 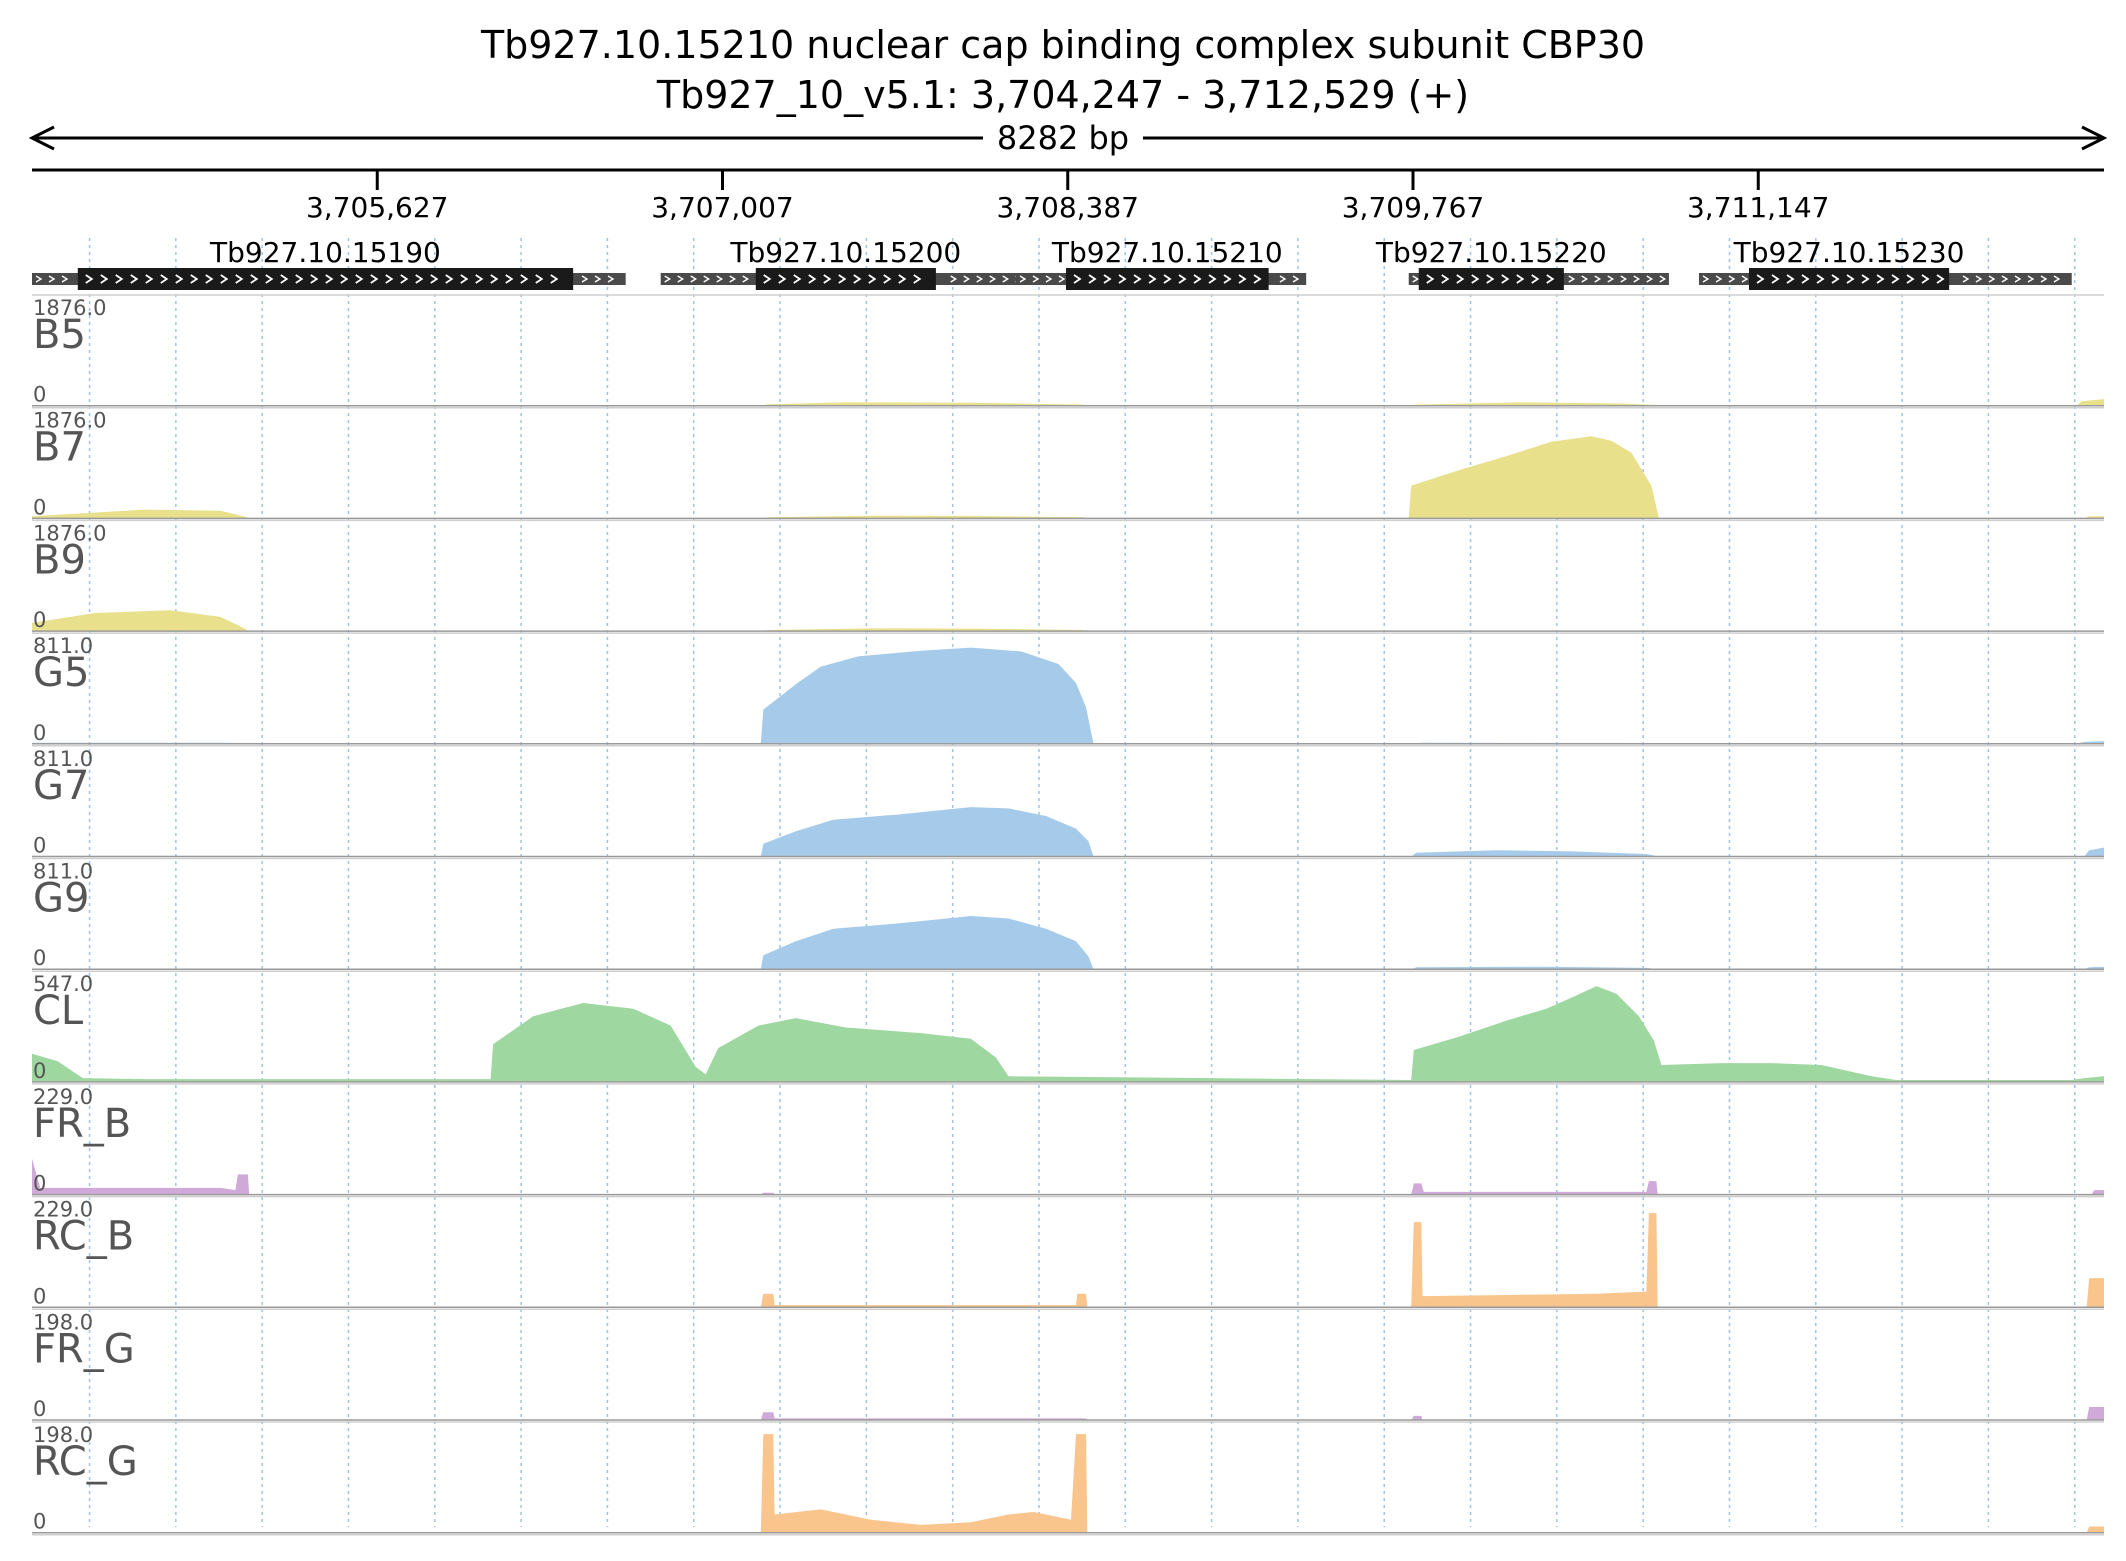 I want to click on track-name-label: G5, so click(x=61, y=673).